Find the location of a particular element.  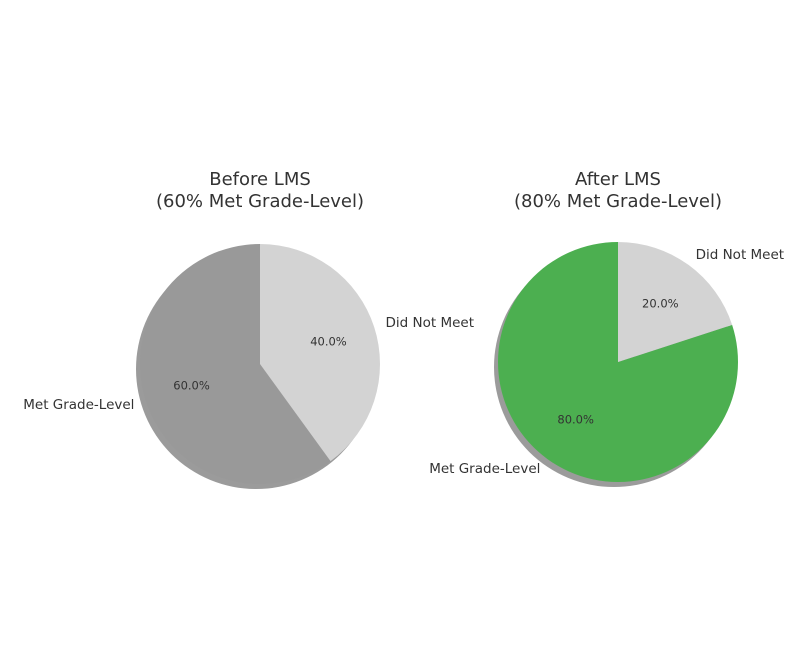

value-label: 20.0% is located at coordinates (660, 303).